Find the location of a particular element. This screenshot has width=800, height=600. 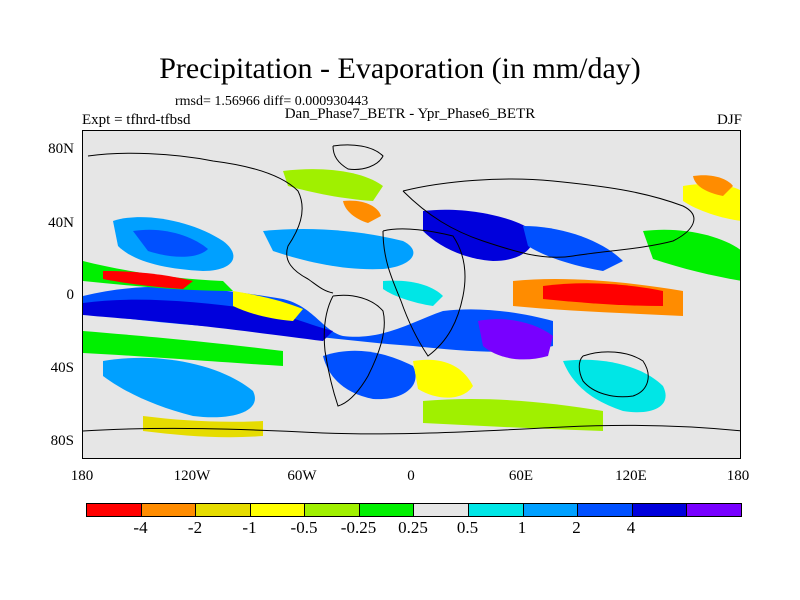

coast-south-america is located at coordinates (354, 350).